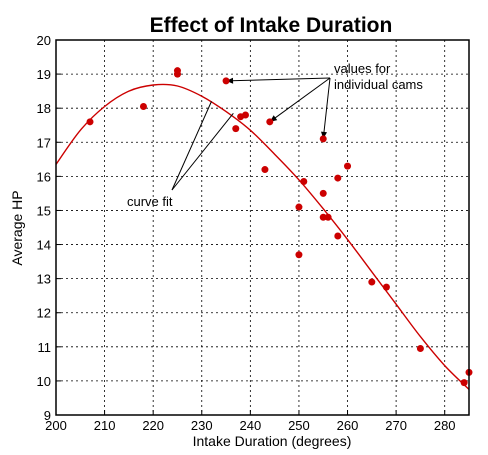  Describe the element at coordinates (44, 245) in the screenshot. I see `y-tick-label: 14` at that location.